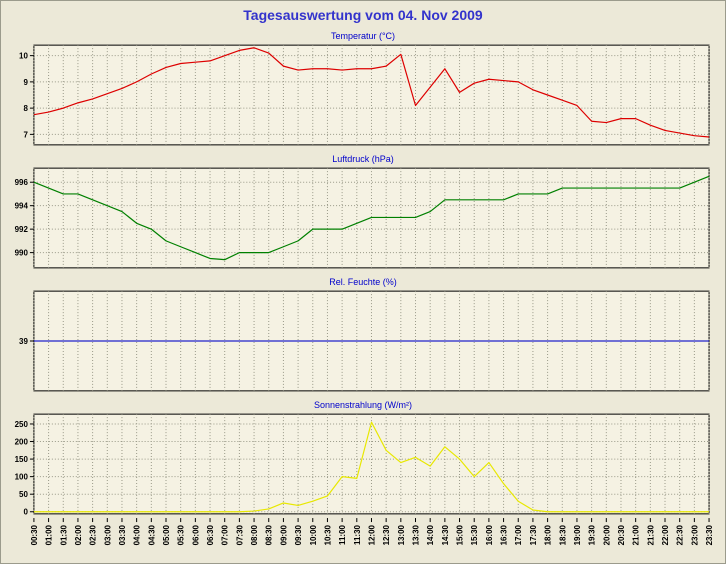  What do you see at coordinates (22, 206) in the screenshot?
I see `y-tick-label: 994` at bounding box center [22, 206].